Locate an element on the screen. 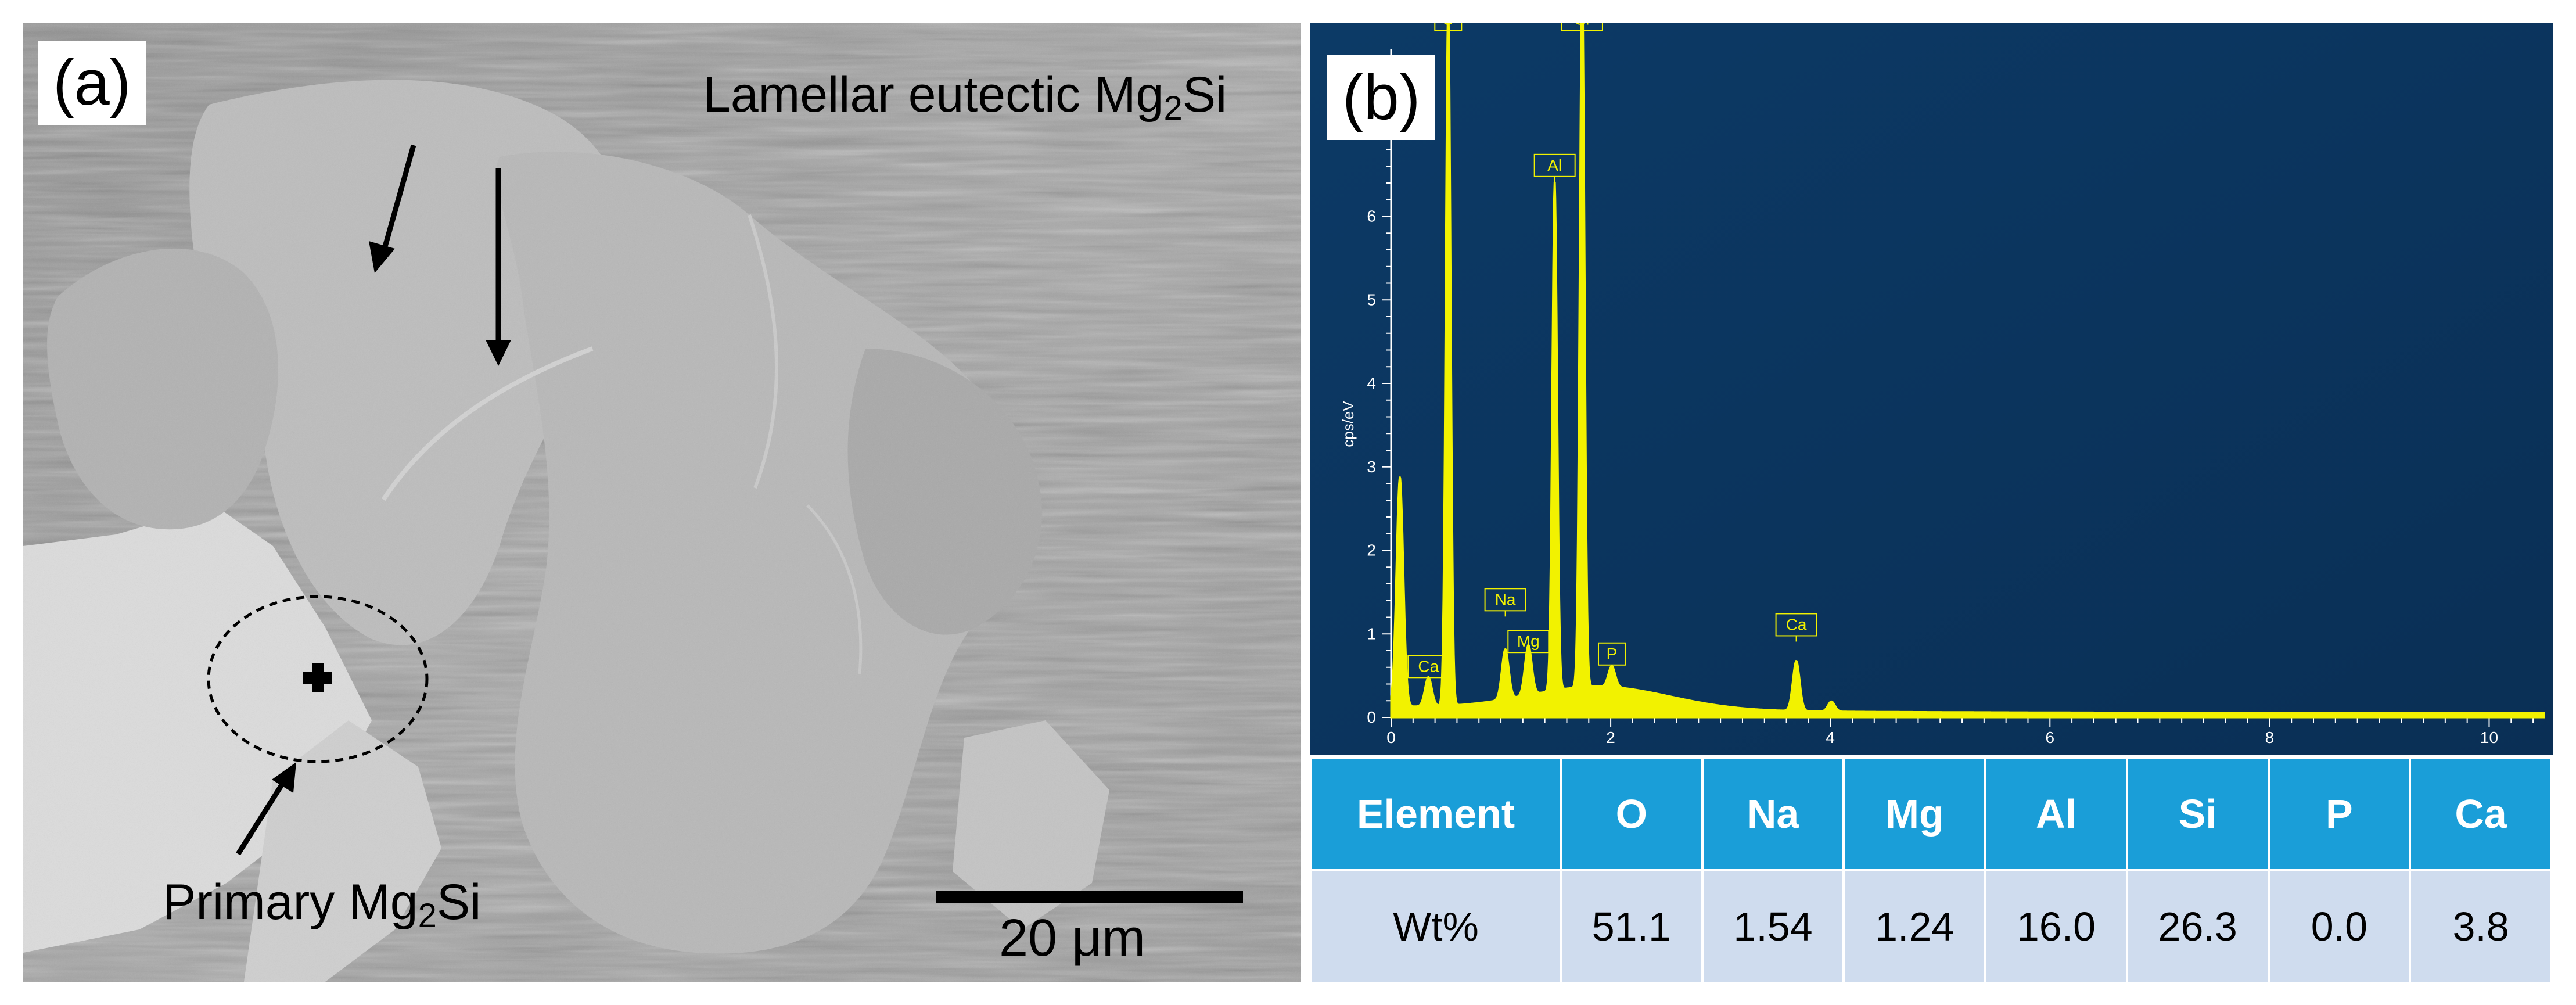  primary-mg2si-circle is located at coordinates (318, 679).